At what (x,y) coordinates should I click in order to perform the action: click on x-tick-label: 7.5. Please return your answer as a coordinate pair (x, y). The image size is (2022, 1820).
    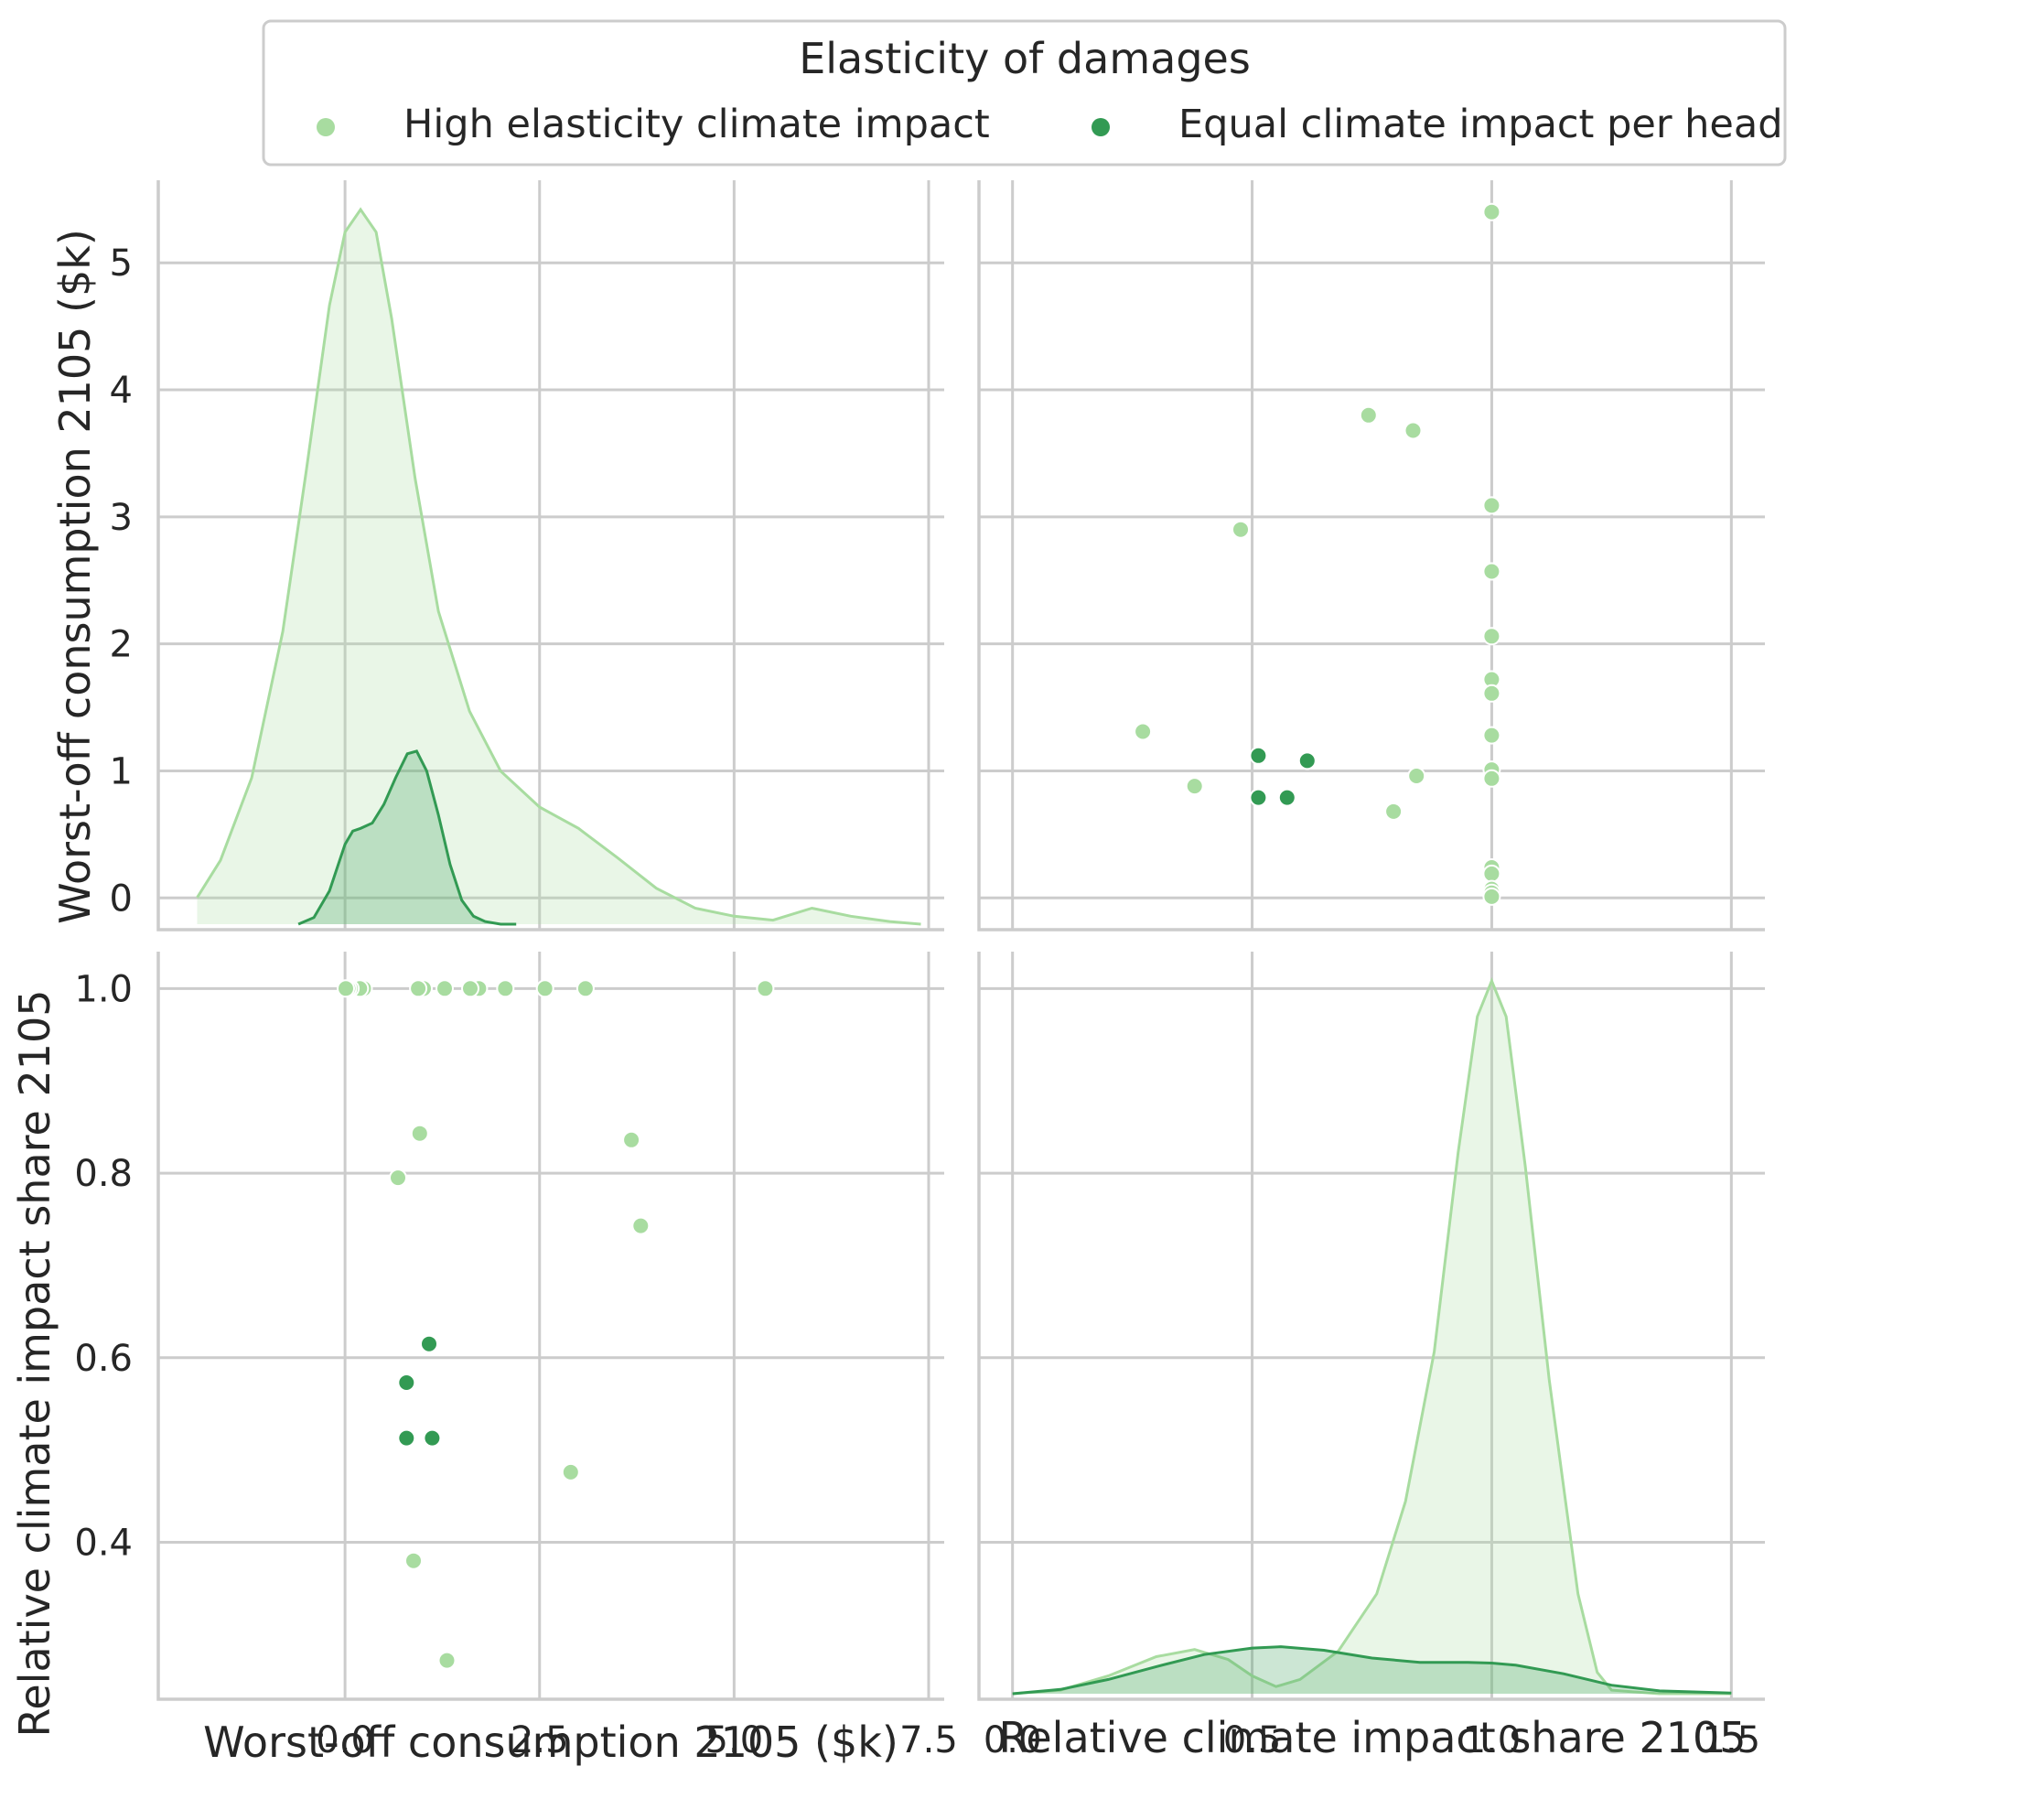
    Looking at the image, I should click on (928, 1740).